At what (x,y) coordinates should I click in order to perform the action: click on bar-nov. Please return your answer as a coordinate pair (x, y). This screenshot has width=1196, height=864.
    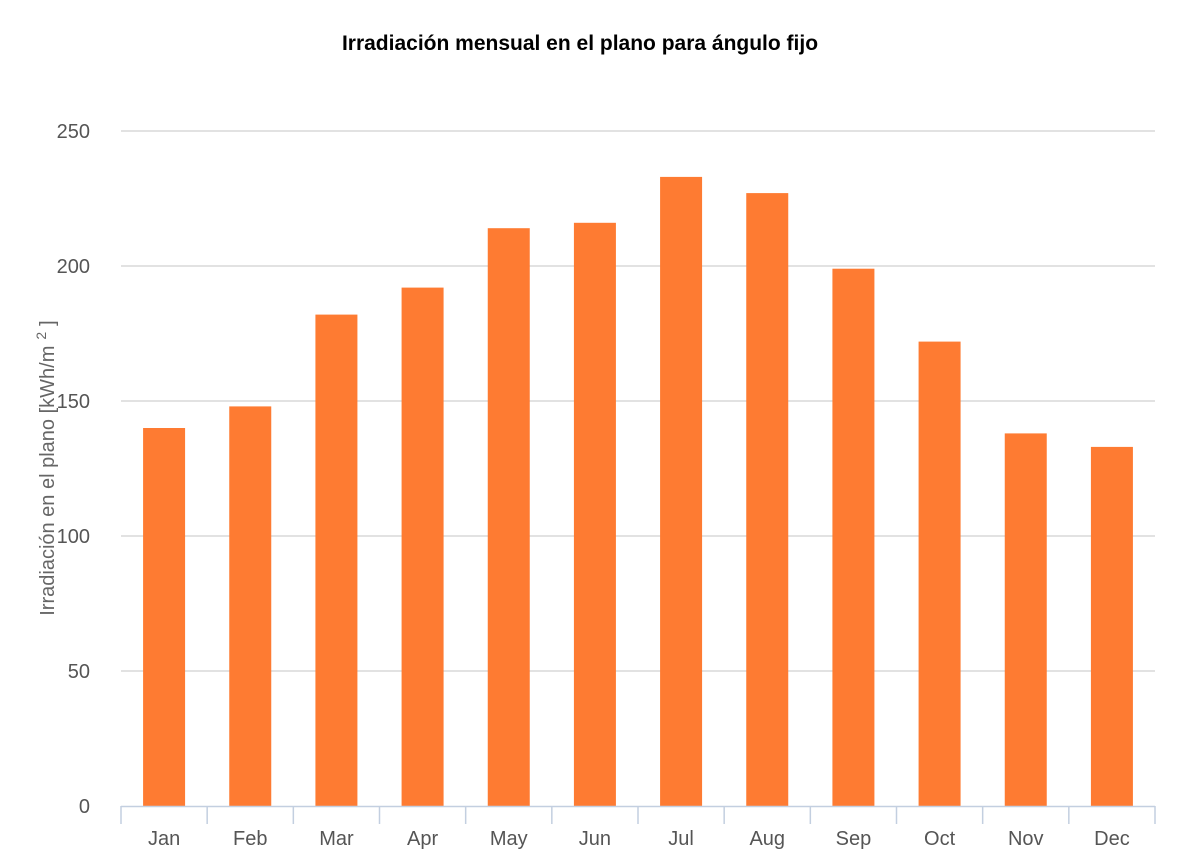
    Looking at the image, I should click on (1025, 619).